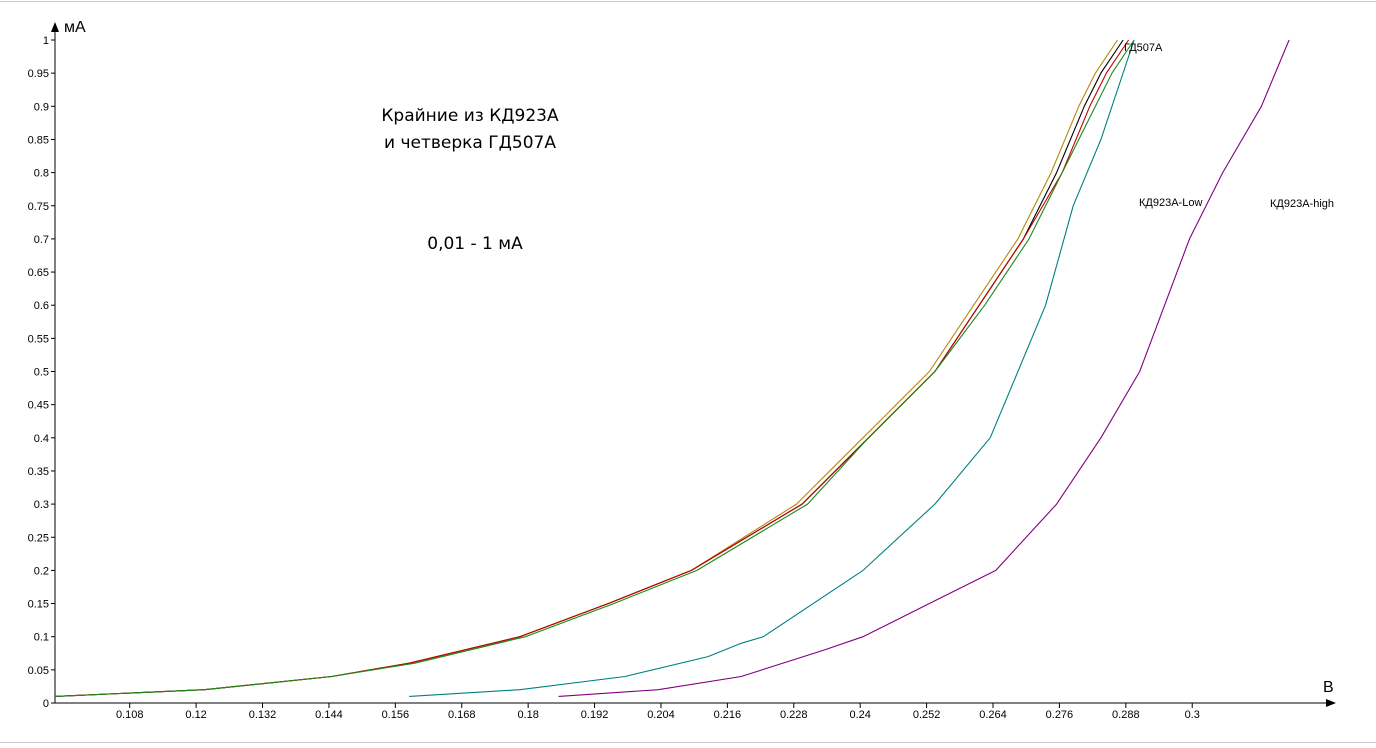  Describe the element at coordinates (859, 715) in the screenshot. I see `x-tick-label: 0.24` at that location.